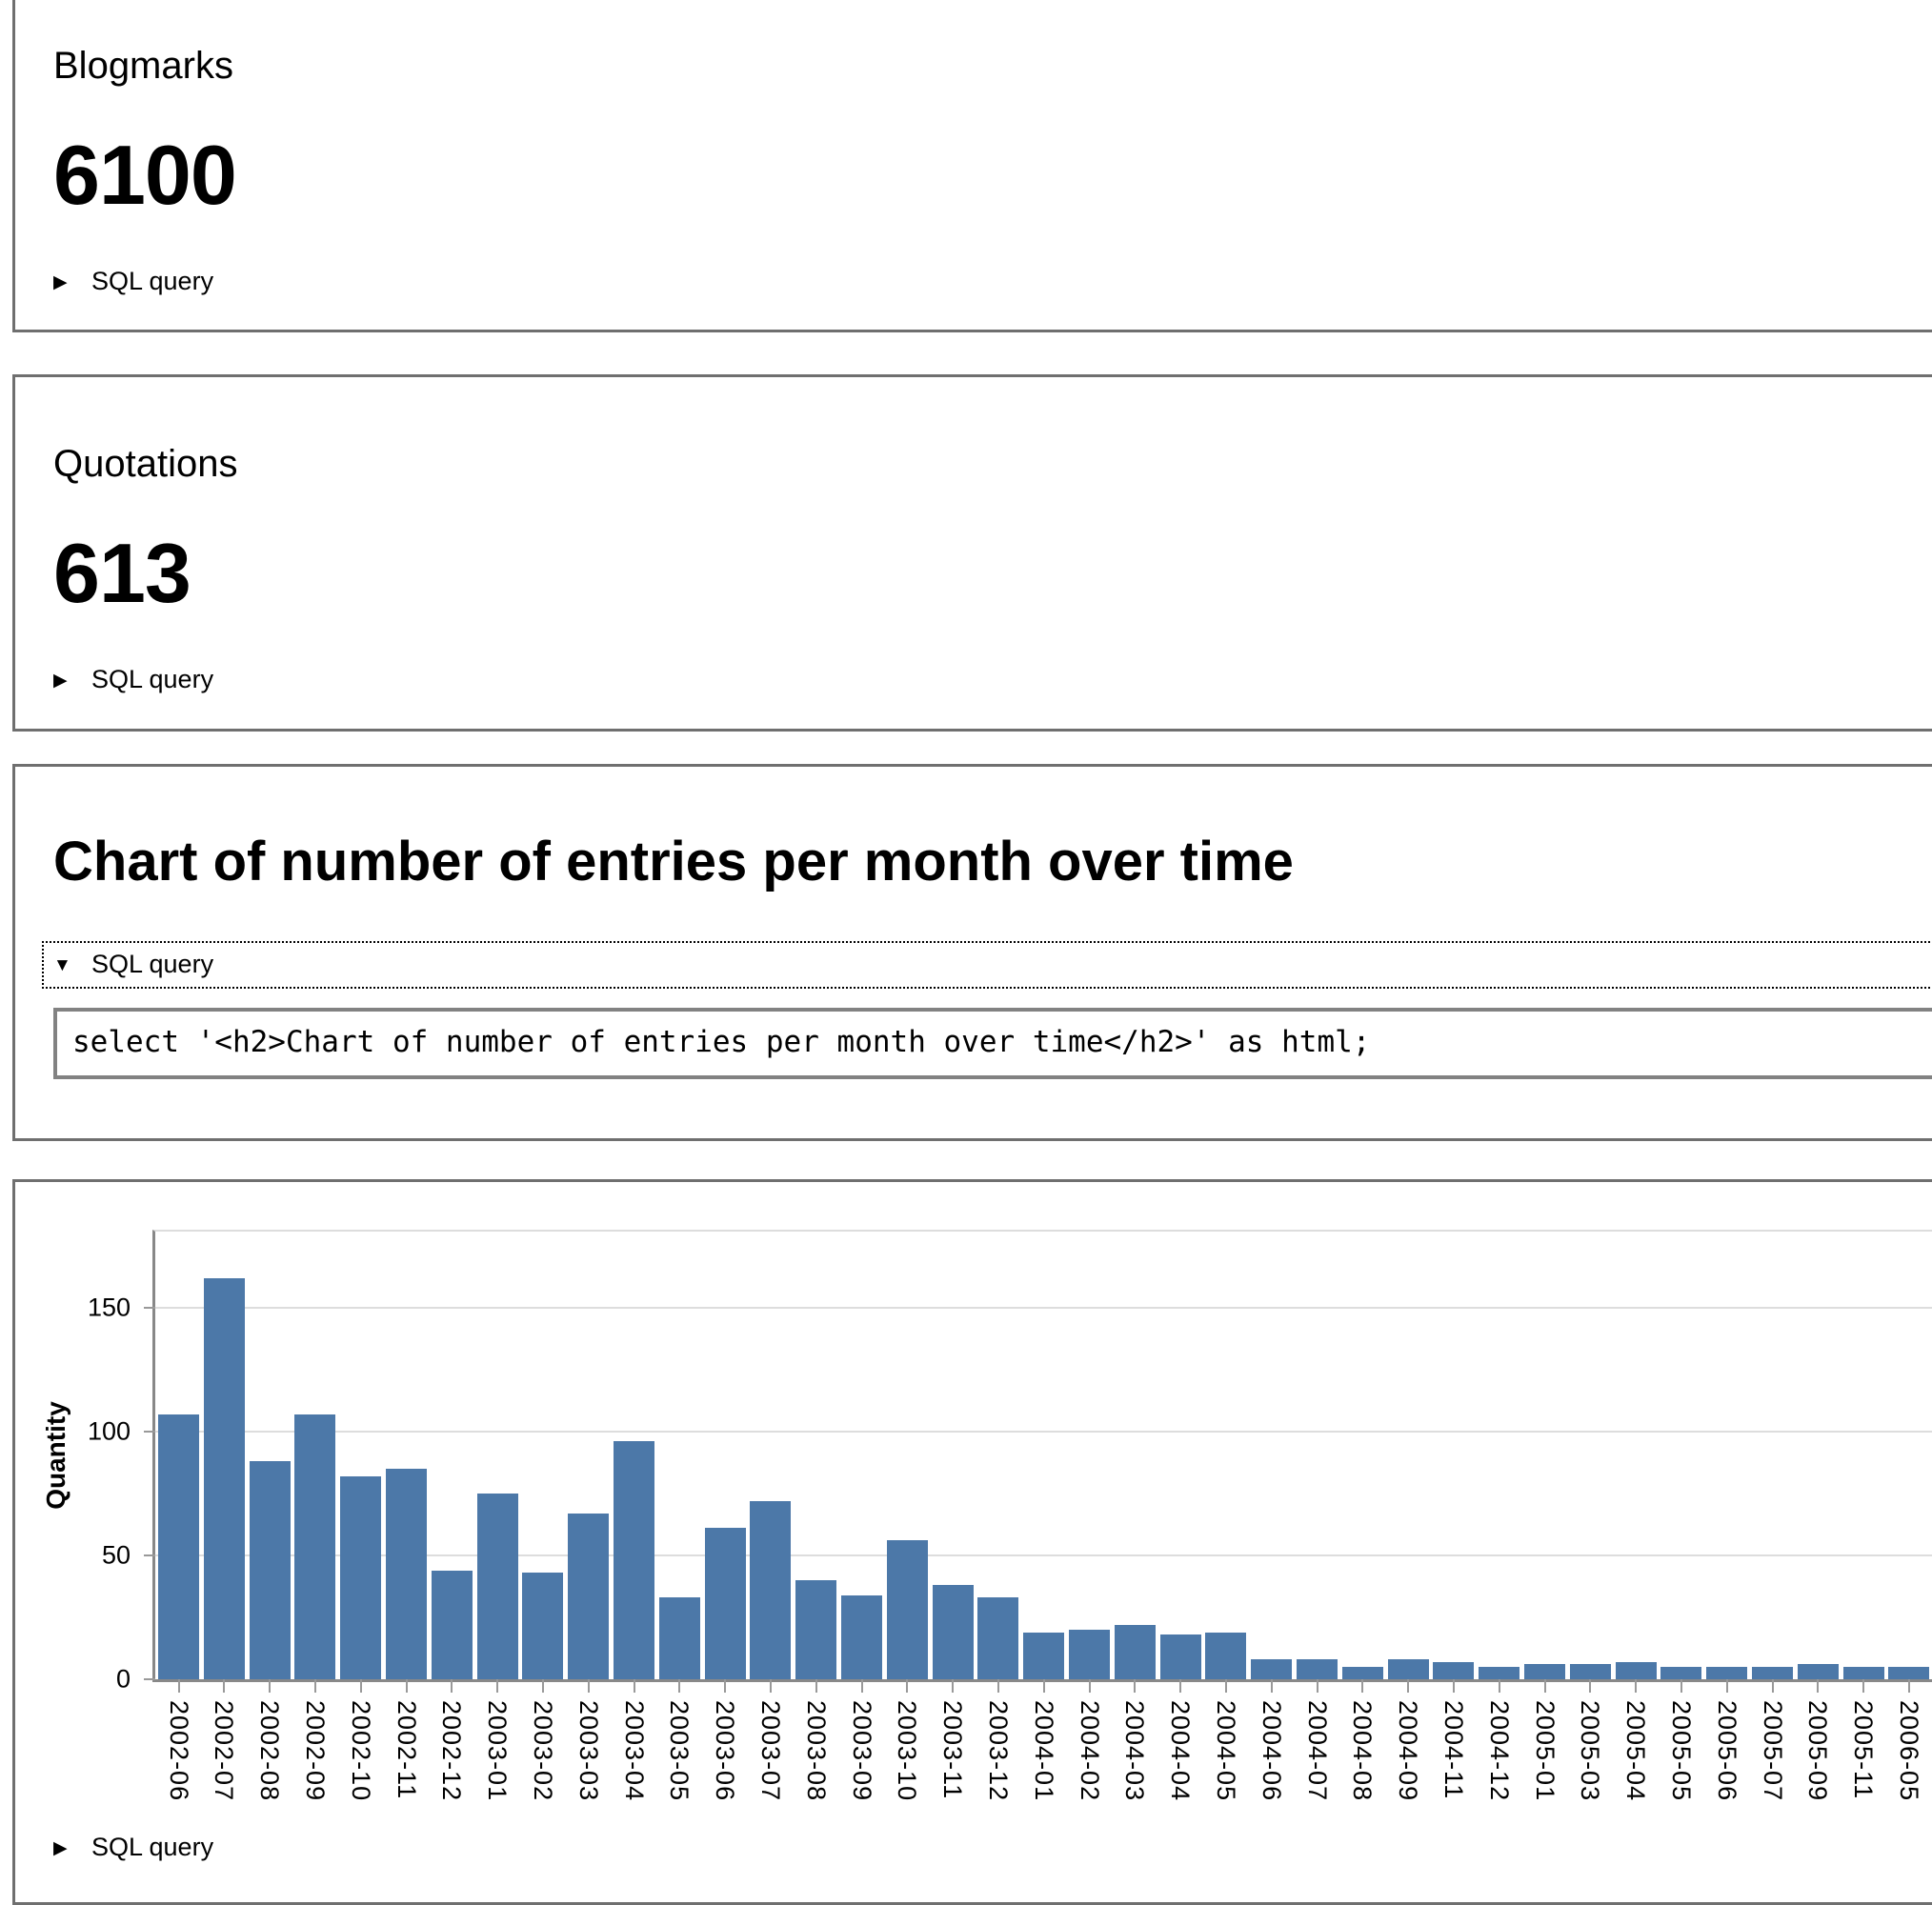 The width and height of the screenshot is (1932, 1905). I want to click on x-axis-tick-label: 2004-05, so click(1226, 1751).